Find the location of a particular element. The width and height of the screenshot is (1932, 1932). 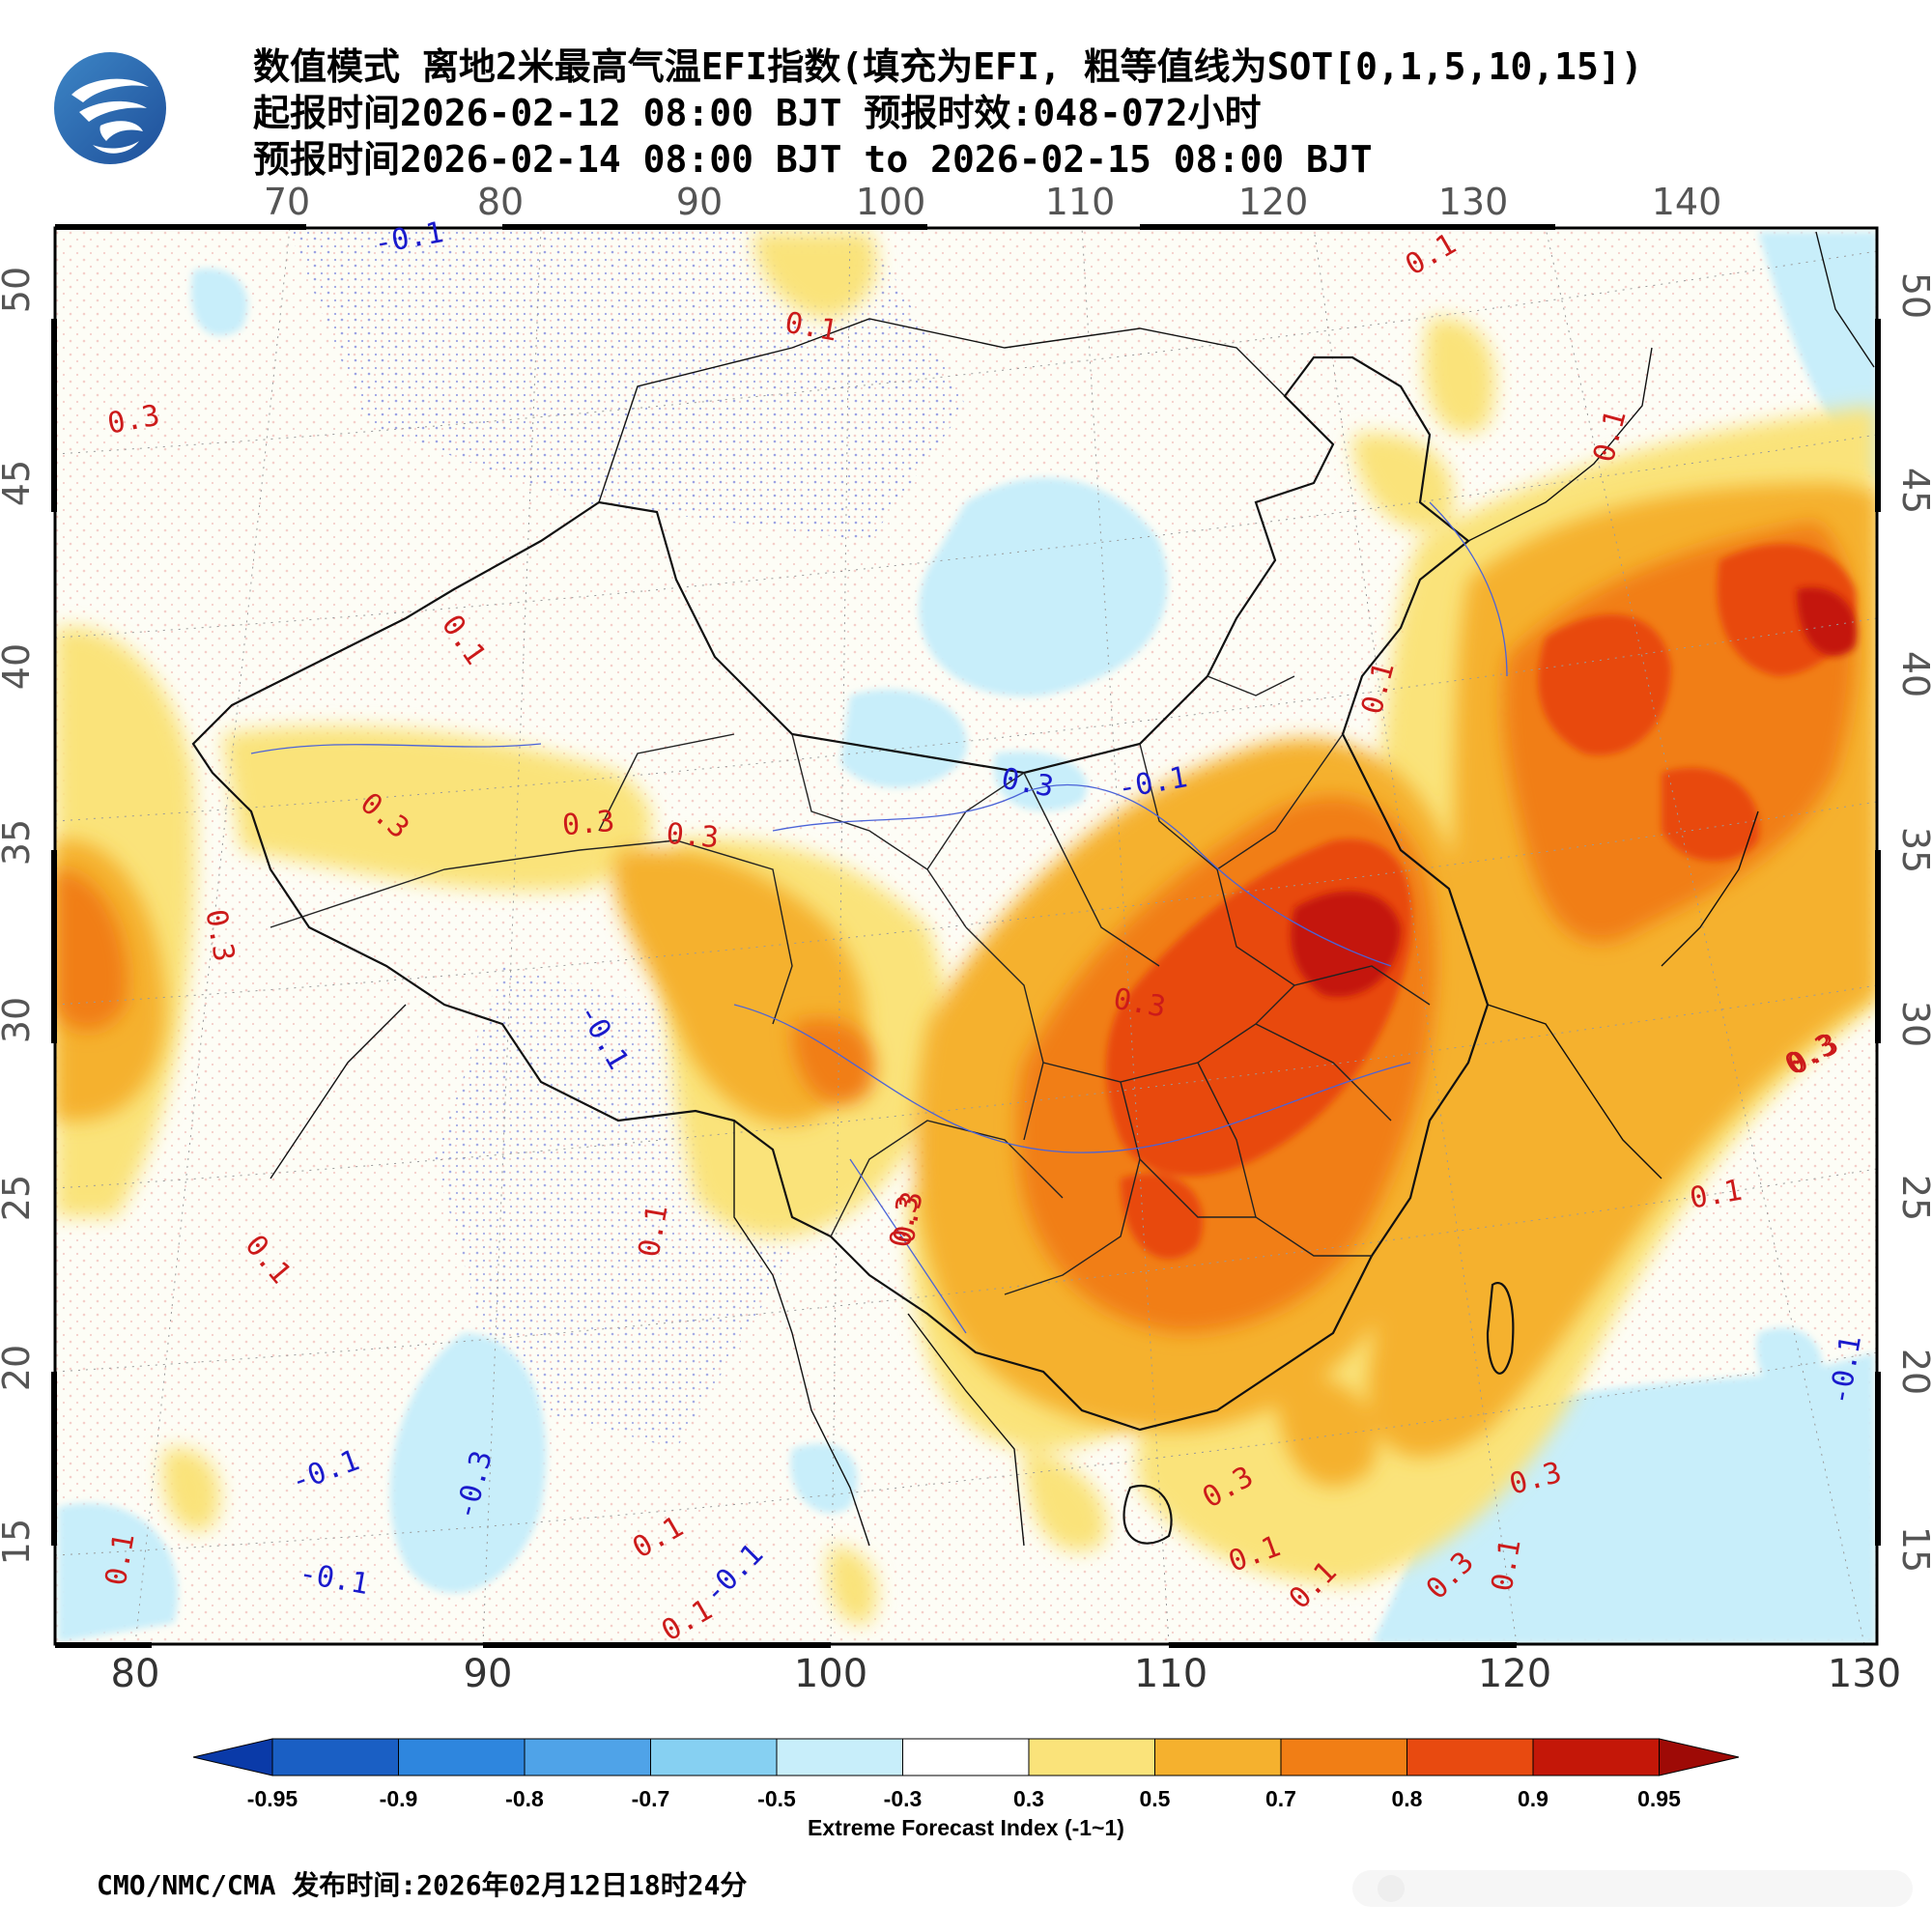

top-longitude-label: 90 is located at coordinates (699, 202).